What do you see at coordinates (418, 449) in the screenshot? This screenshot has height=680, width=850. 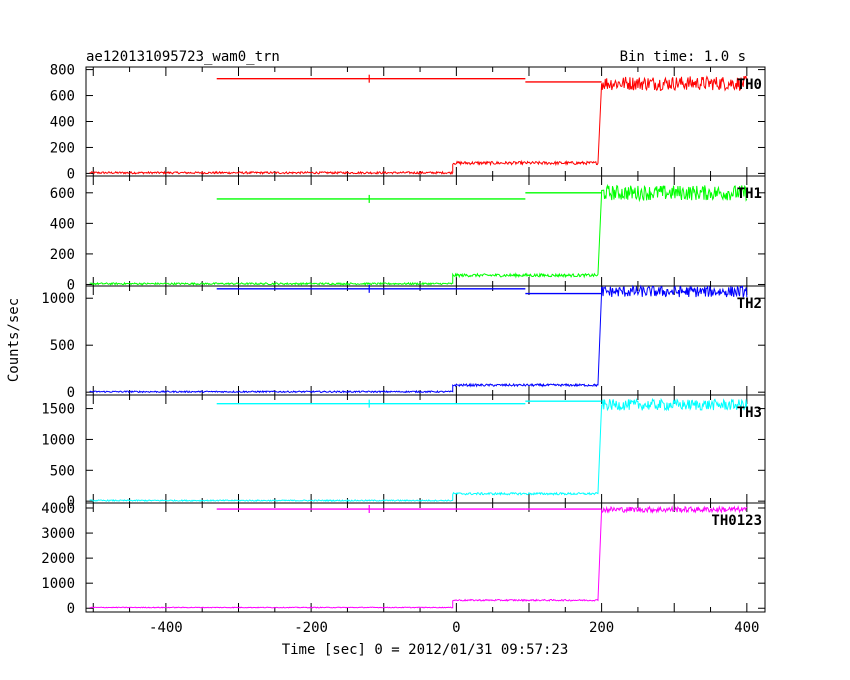 I see `series-line-th3` at bounding box center [418, 449].